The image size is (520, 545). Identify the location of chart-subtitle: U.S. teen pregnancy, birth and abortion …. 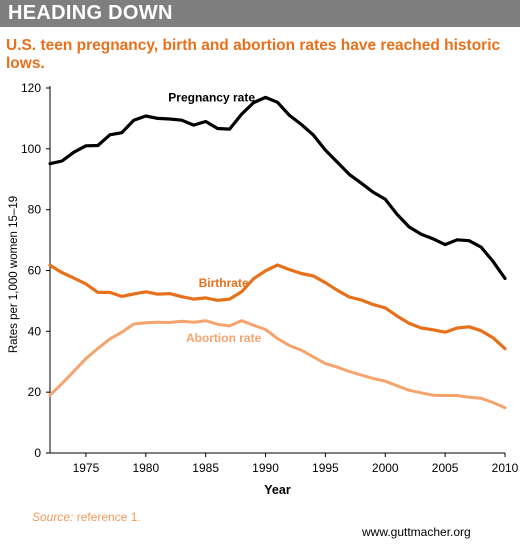
(253, 54).